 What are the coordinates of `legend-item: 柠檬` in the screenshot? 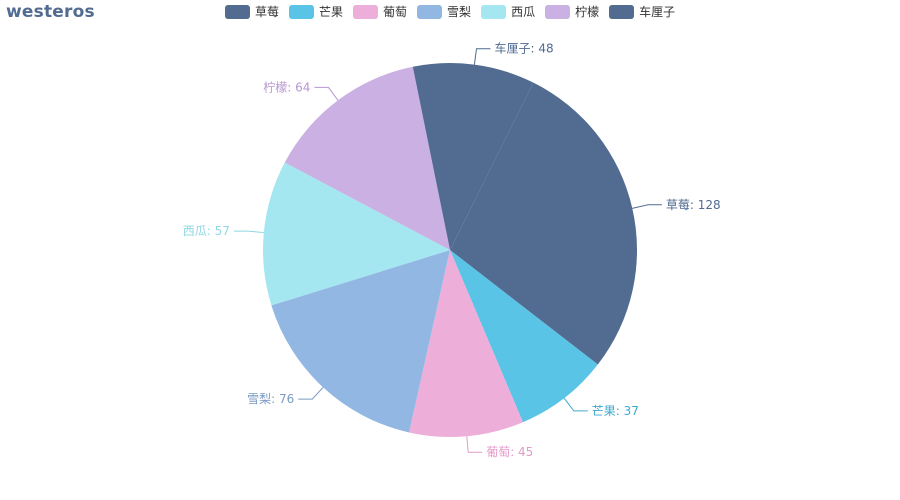 It's located at (572, 11).